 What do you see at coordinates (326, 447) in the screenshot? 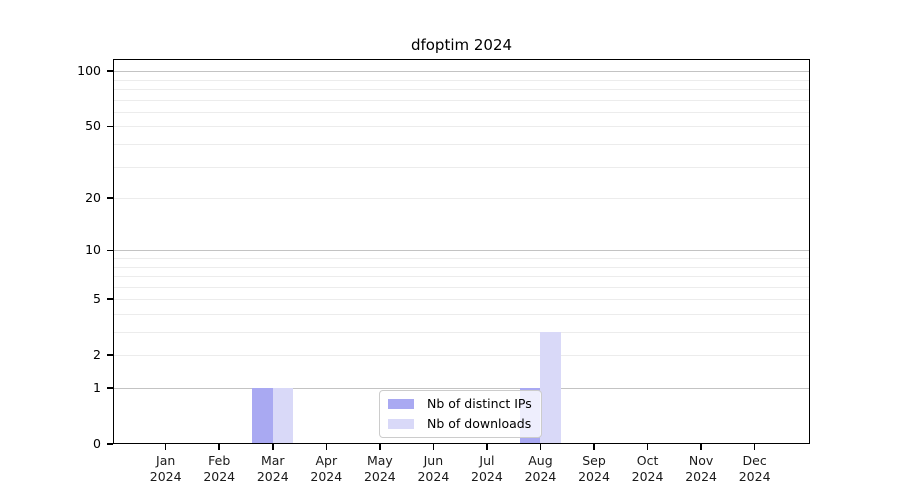
I see `x-tick-apr` at bounding box center [326, 447].